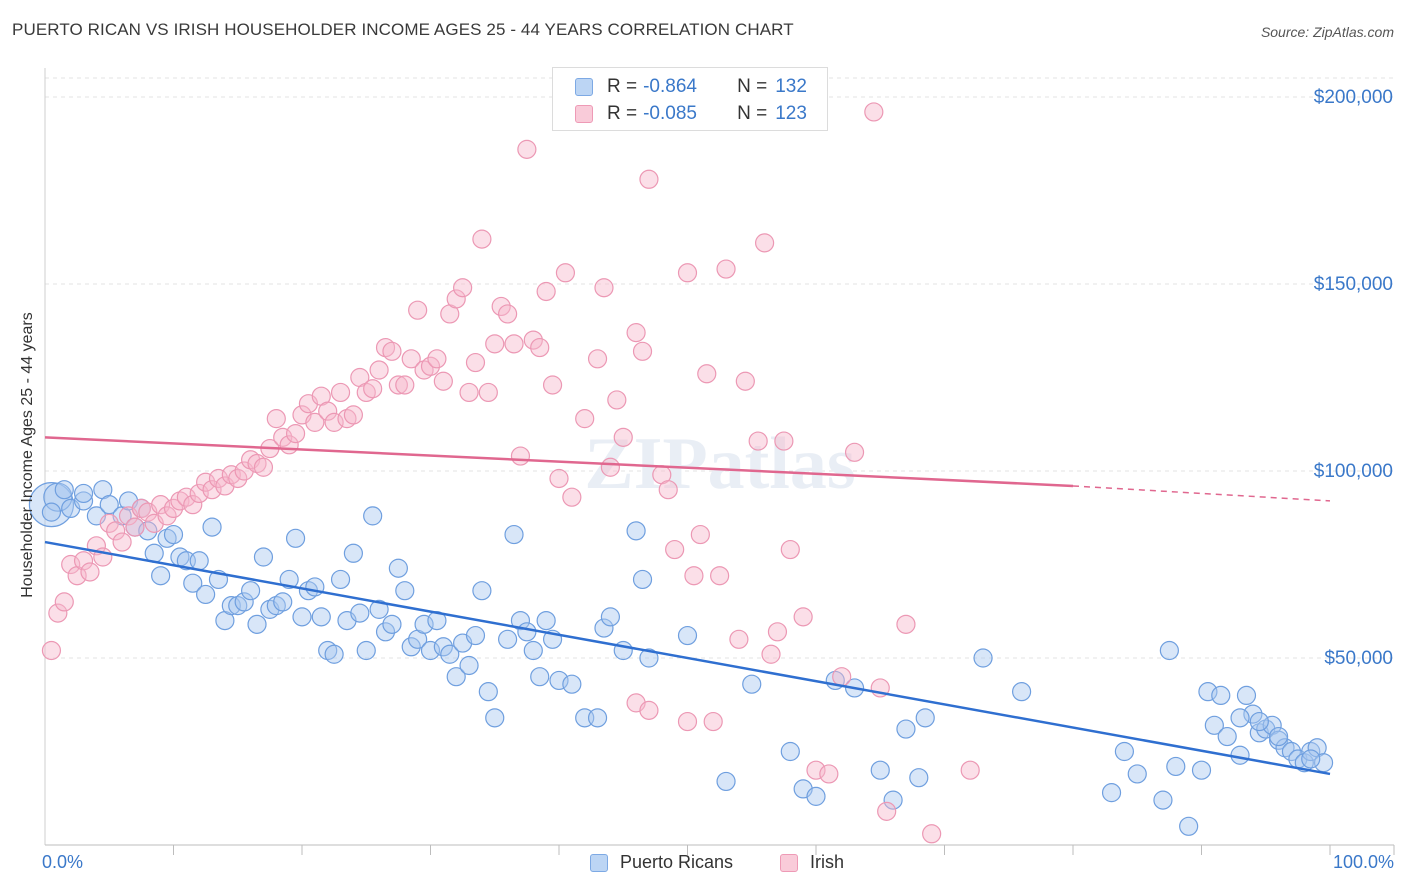  What do you see at coordinates (27, 455) in the screenshot?
I see `y-axis-label: Householder Income Ages 25 - 44 years` at bounding box center [27, 455].